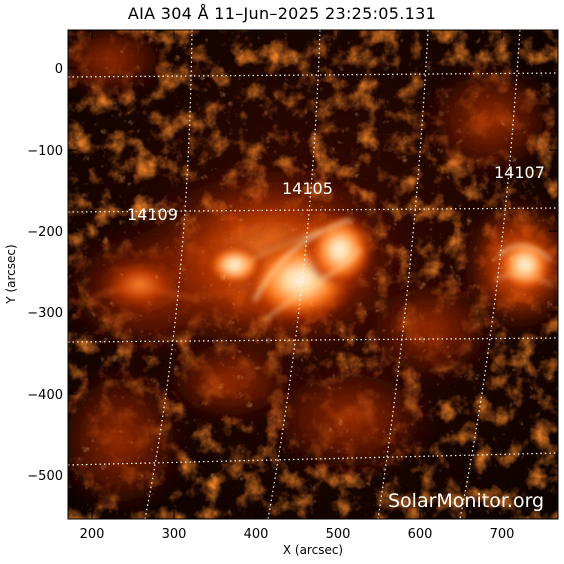 The width and height of the screenshot is (564, 564). What do you see at coordinates (45, 313) in the screenshot?
I see `y-tick-label: −300` at bounding box center [45, 313].